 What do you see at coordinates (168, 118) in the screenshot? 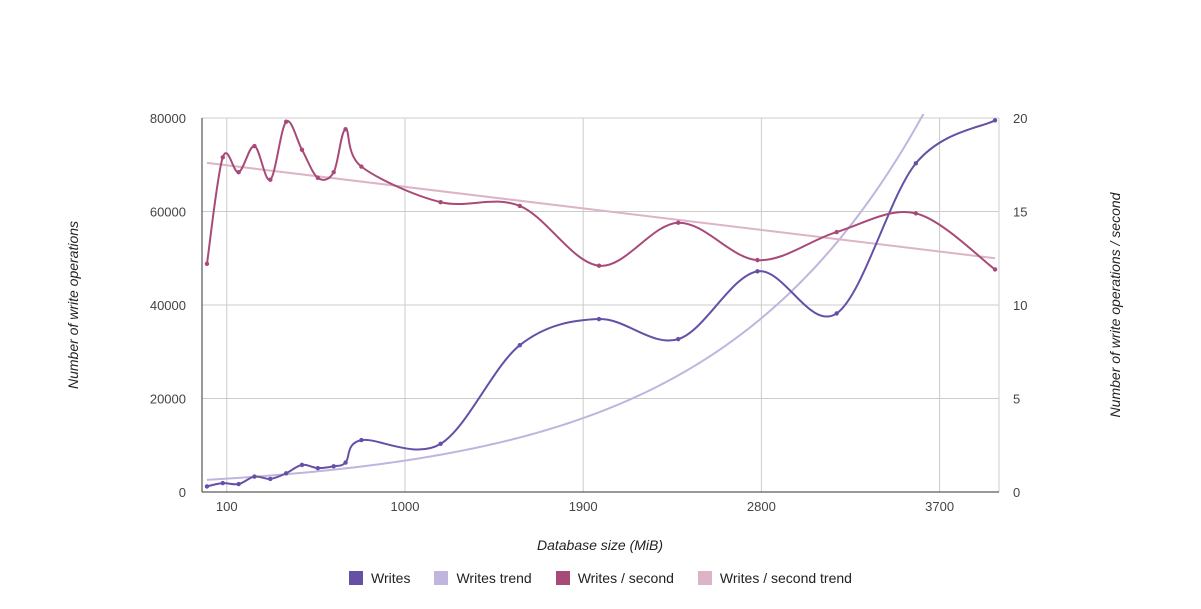
I see `y-tick-label-left: 80000` at bounding box center [168, 118].